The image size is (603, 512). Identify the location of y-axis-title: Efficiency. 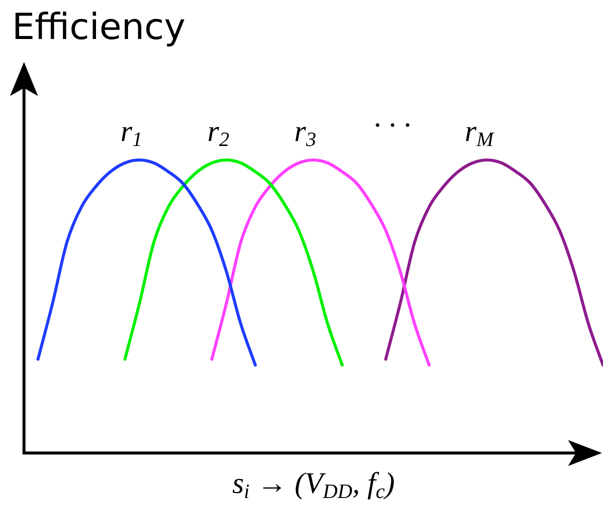
(99, 27).